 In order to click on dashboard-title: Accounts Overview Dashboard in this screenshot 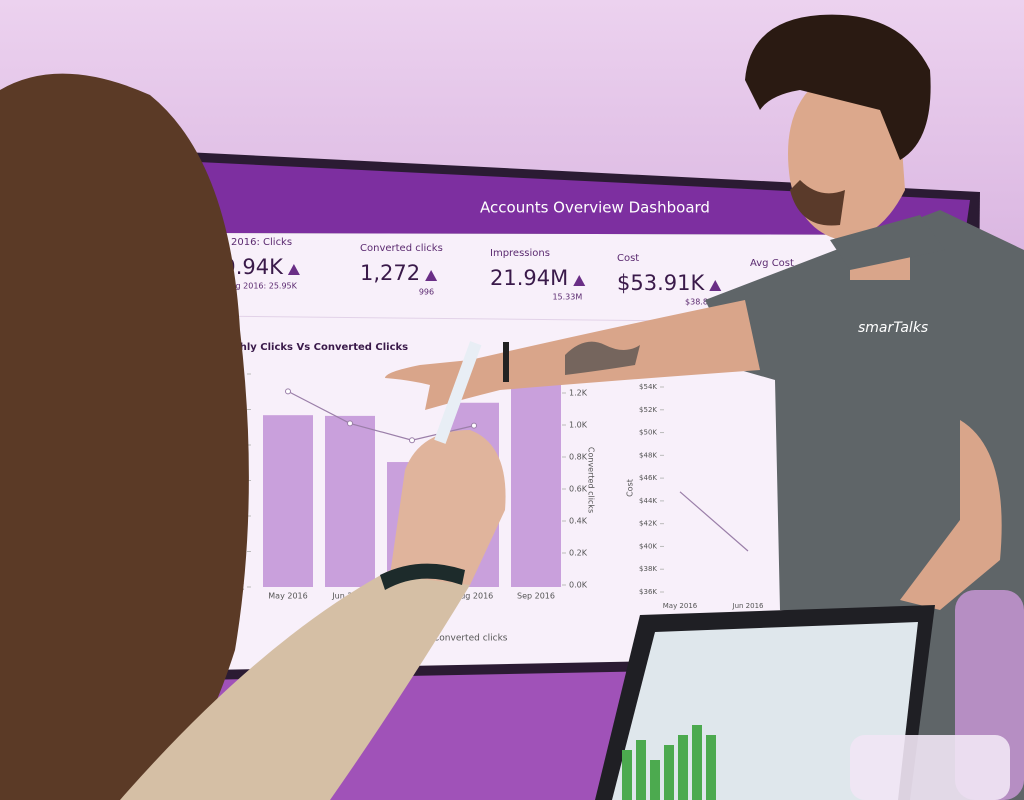, I will do `click(595, 208)`.